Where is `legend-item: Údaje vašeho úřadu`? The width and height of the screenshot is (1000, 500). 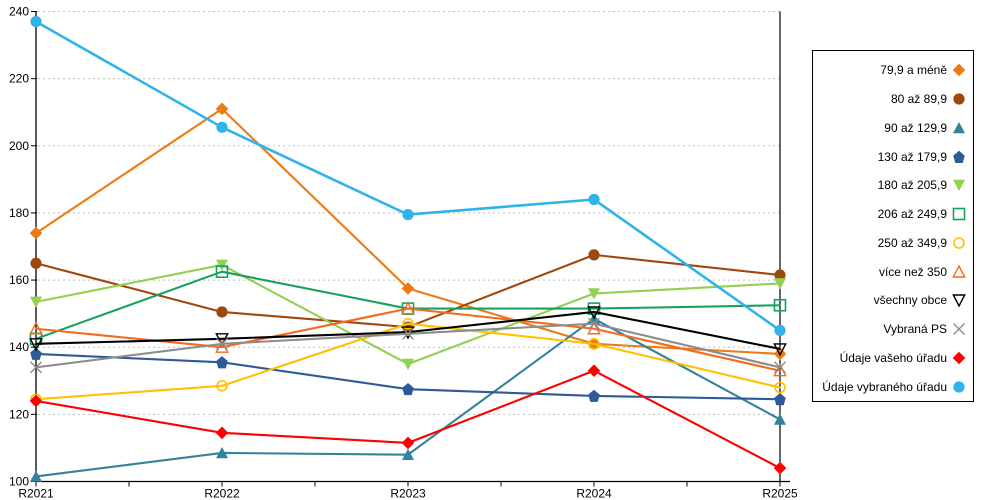
legend-item: Údaje vašeho úřadu is located at coordinates (893, 358).